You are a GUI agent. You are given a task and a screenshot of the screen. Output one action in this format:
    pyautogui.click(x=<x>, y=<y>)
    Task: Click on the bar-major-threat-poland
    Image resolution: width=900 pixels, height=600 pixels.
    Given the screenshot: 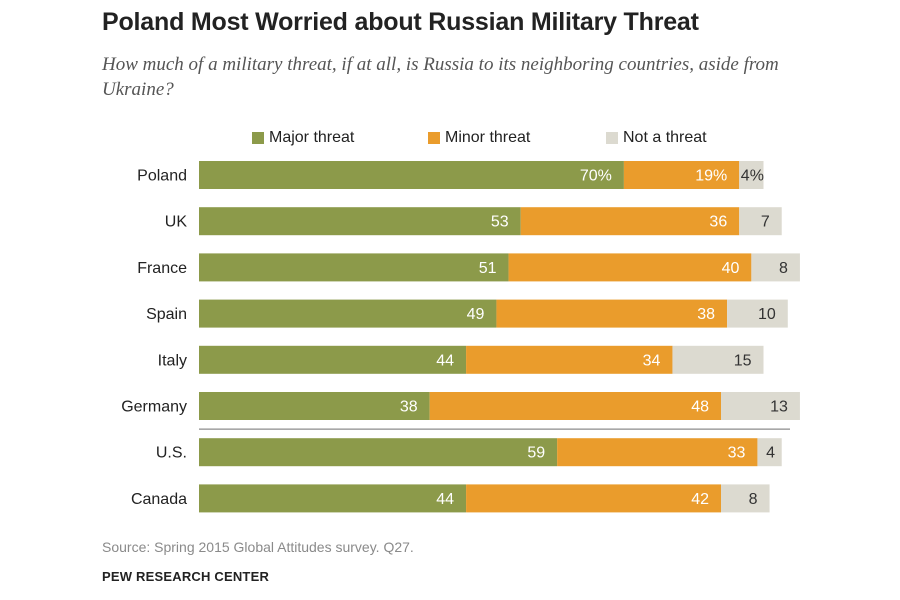 What is the action you would take?
    pyautogui.click(x=411, y=175)
    